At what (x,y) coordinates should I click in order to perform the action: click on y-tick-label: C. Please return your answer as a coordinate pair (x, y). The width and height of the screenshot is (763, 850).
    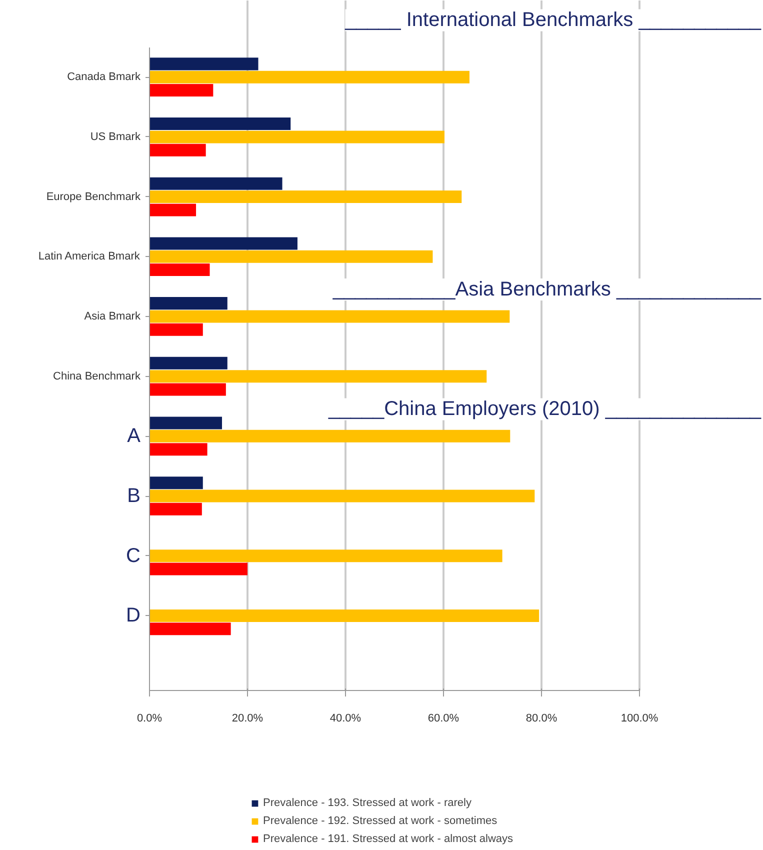
    Looking at the image, I should click on (133, 555).